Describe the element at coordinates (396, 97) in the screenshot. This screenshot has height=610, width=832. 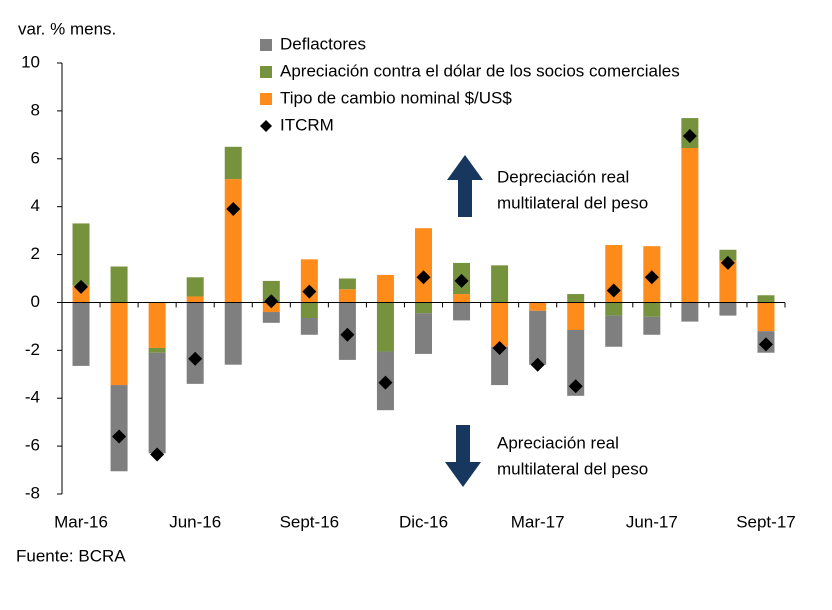
I see `legend-label: Tipo de cambio nominal $/US$` at that location.